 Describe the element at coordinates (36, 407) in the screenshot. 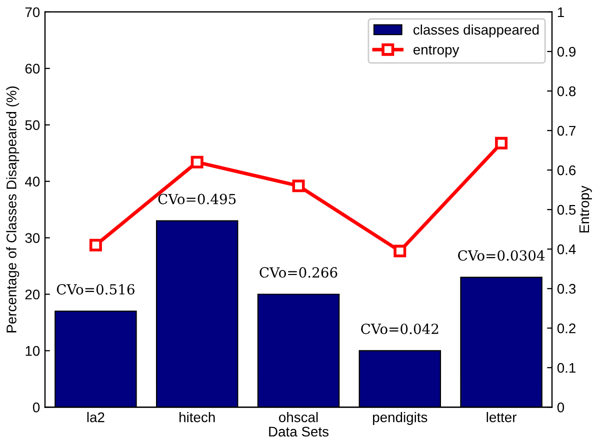

I see `y-tick-label: 0` at that location.